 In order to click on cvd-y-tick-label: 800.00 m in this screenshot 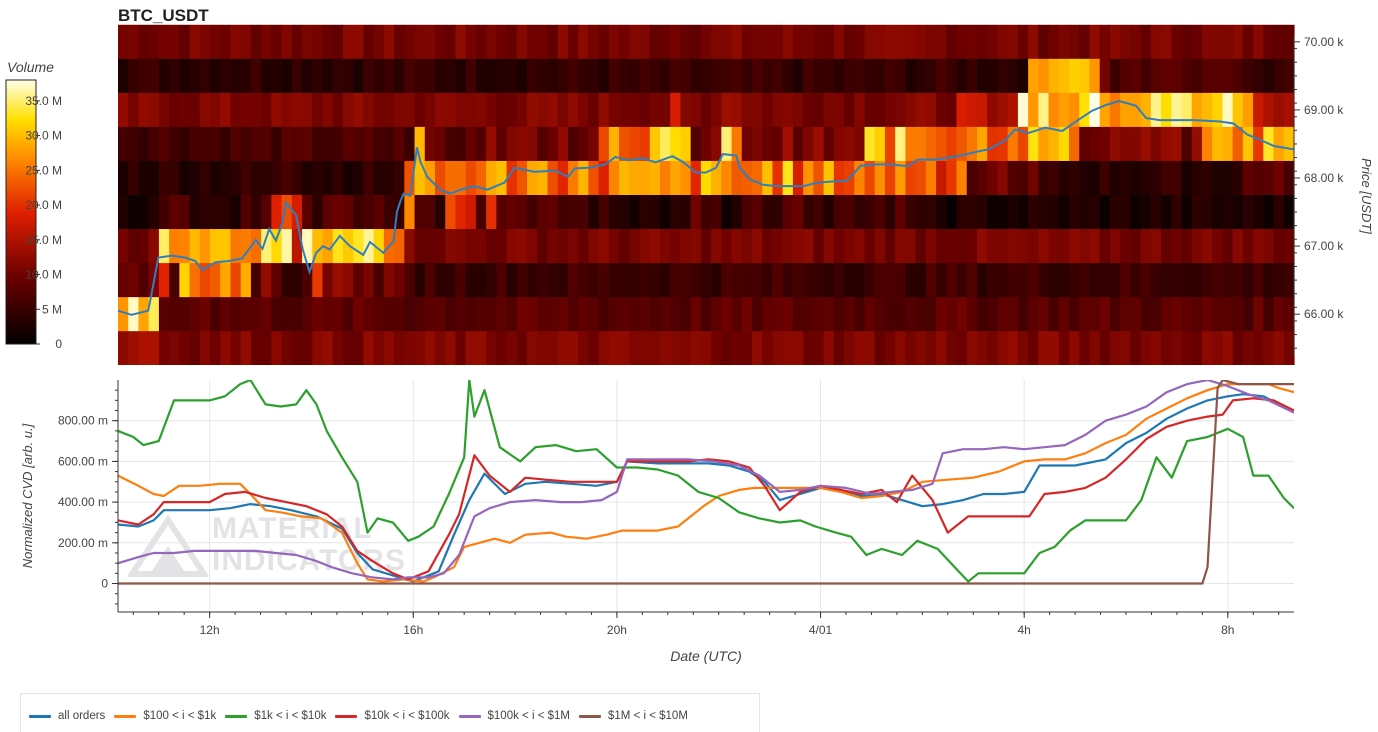, I will do `click(83, 421)`.